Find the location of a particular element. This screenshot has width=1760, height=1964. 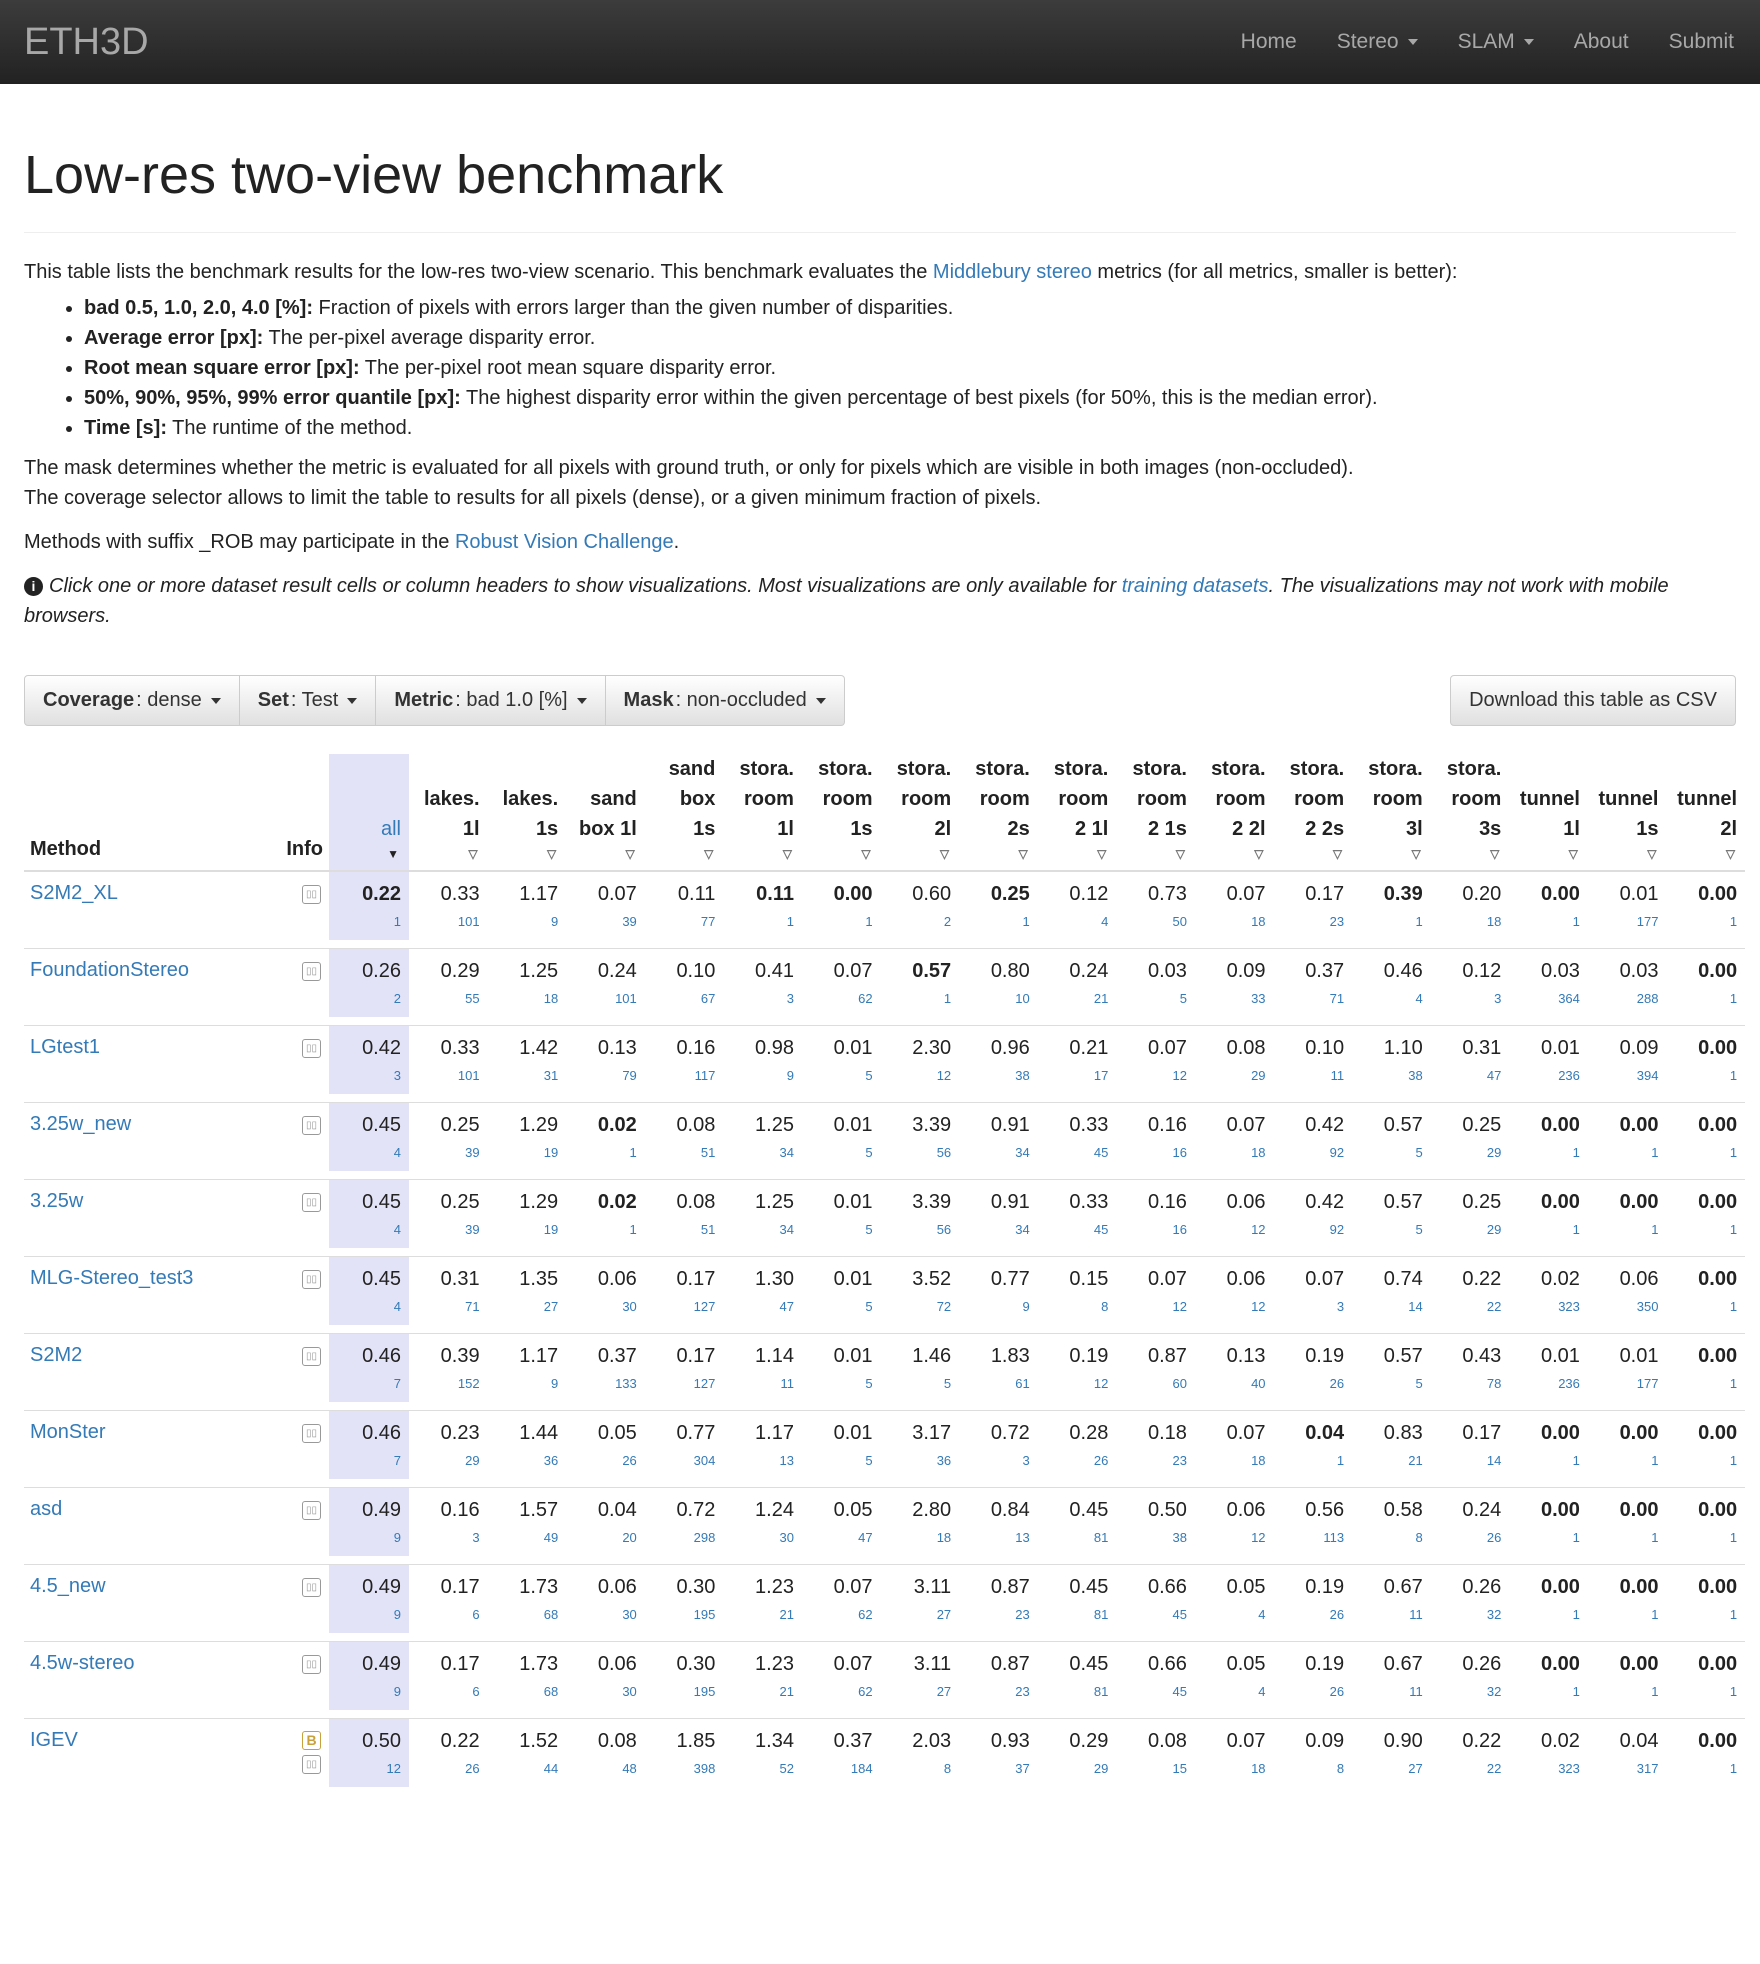

result-cell: 0.98 9 is located at coordinates (762, 1059).